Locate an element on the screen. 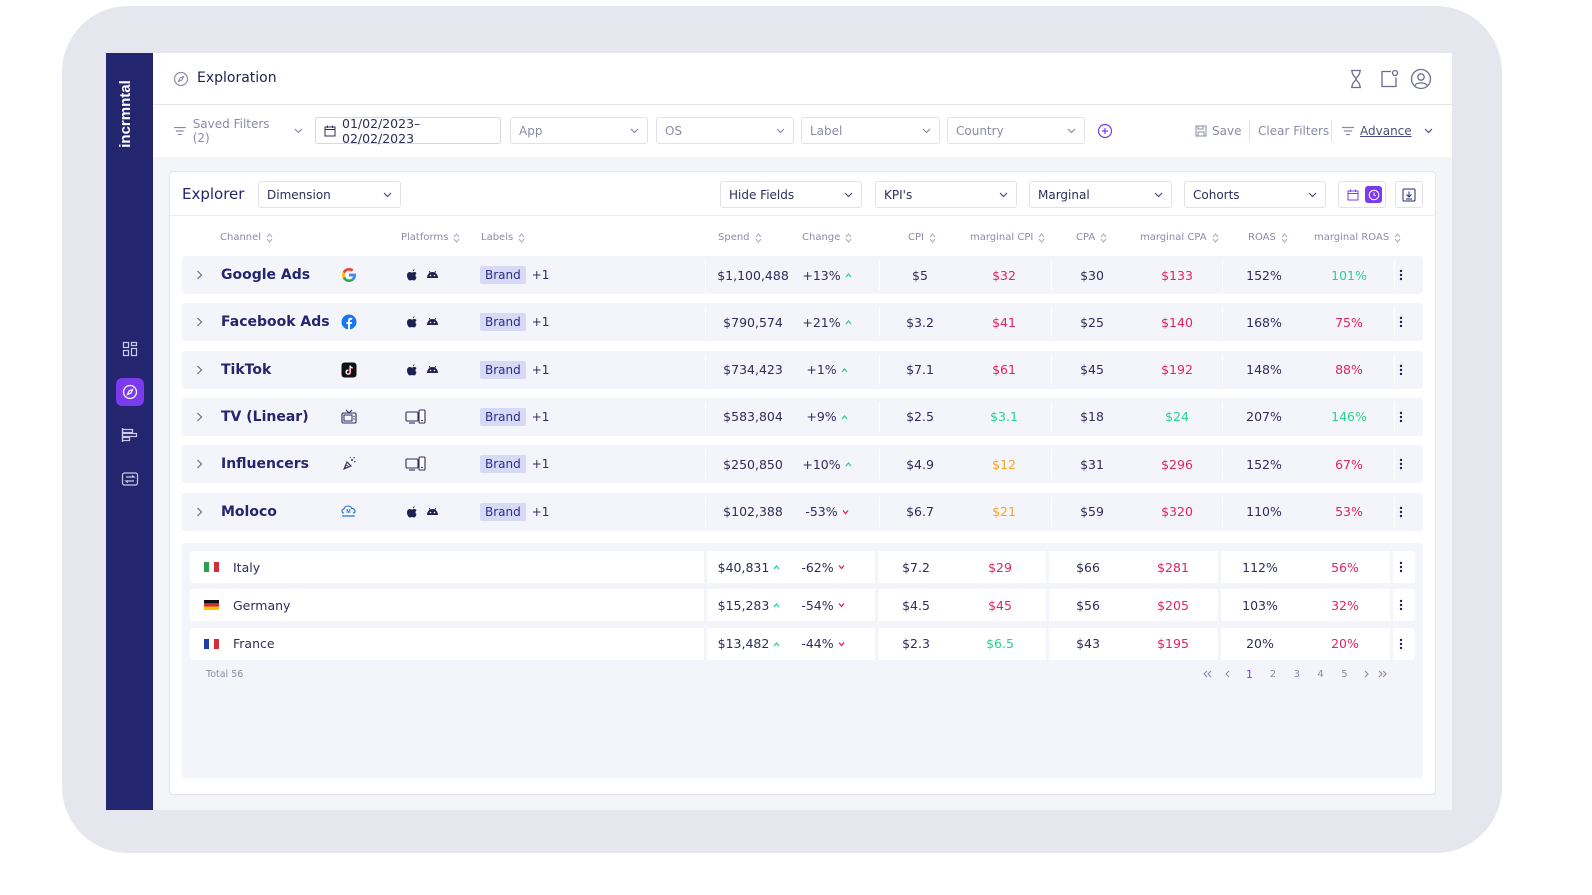 Image resolution: width=1592 pixels, height=895 pixels. col-platforms-header: Platforms is located at coordinates (430, 237).